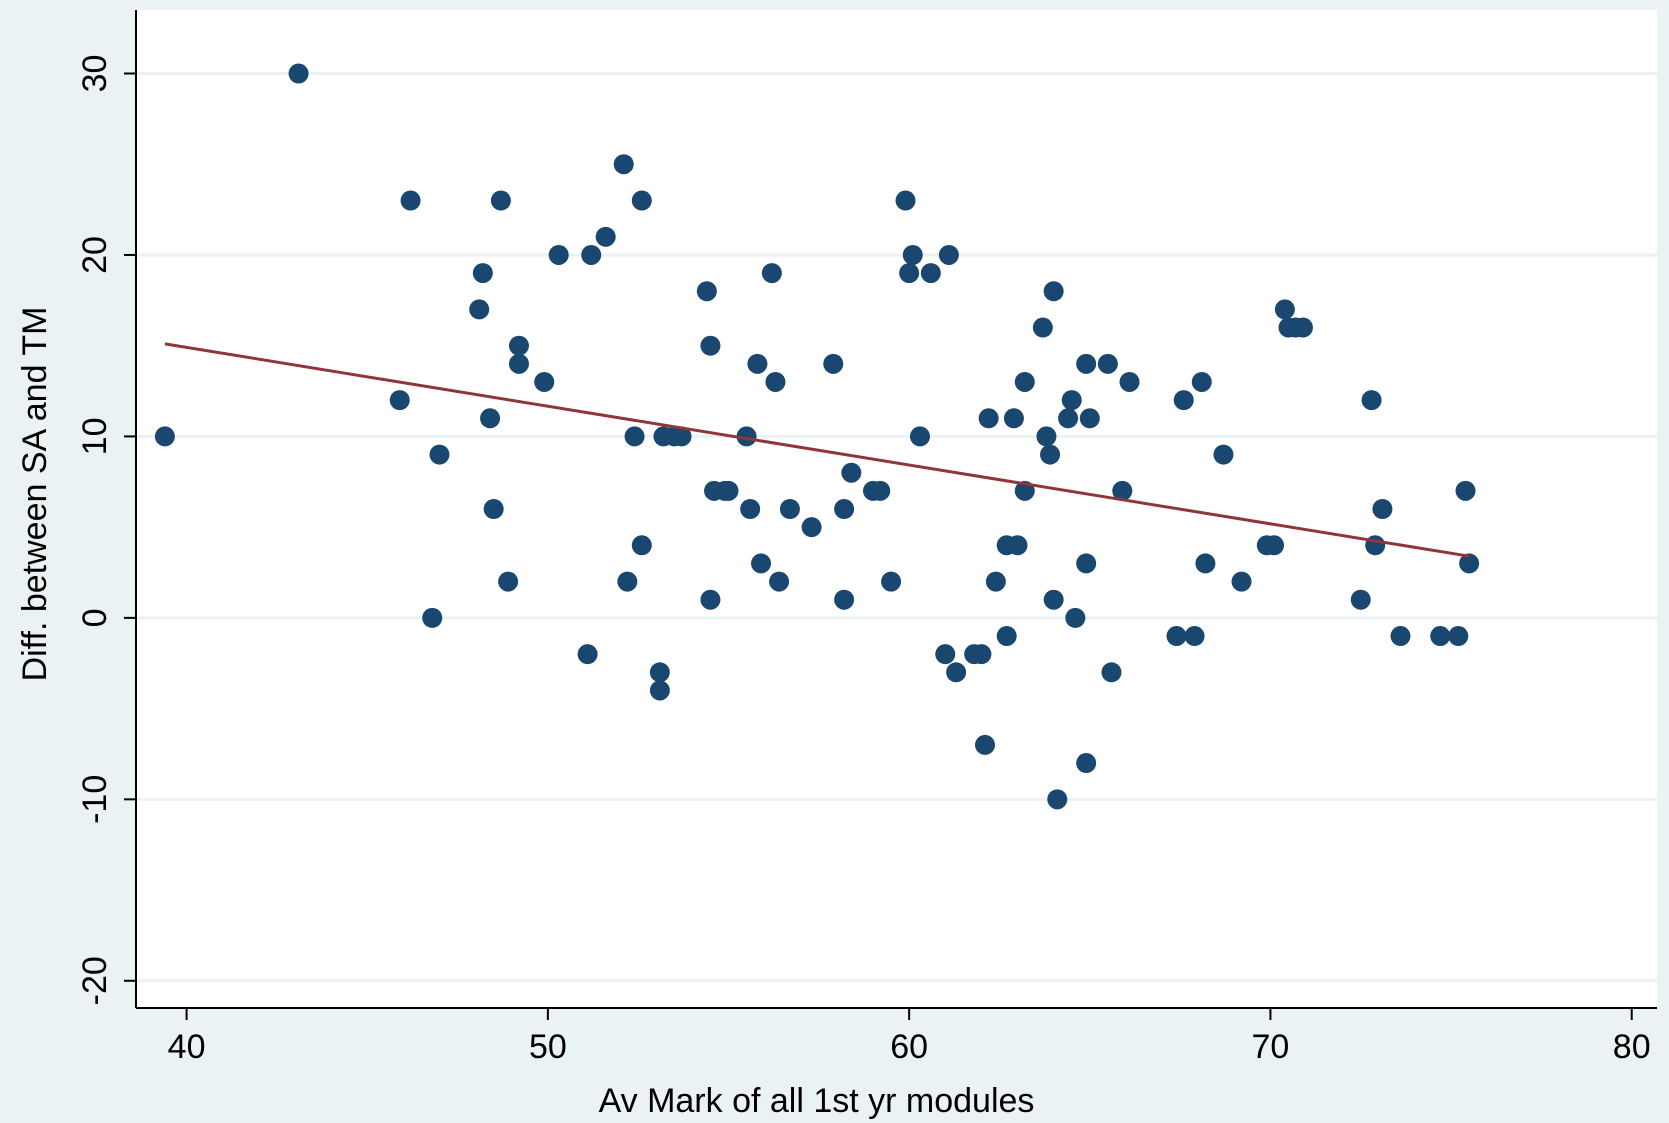 The image size is (1669, 1123). I want to click on y-tick-label-4: 20, so click(95, 255).